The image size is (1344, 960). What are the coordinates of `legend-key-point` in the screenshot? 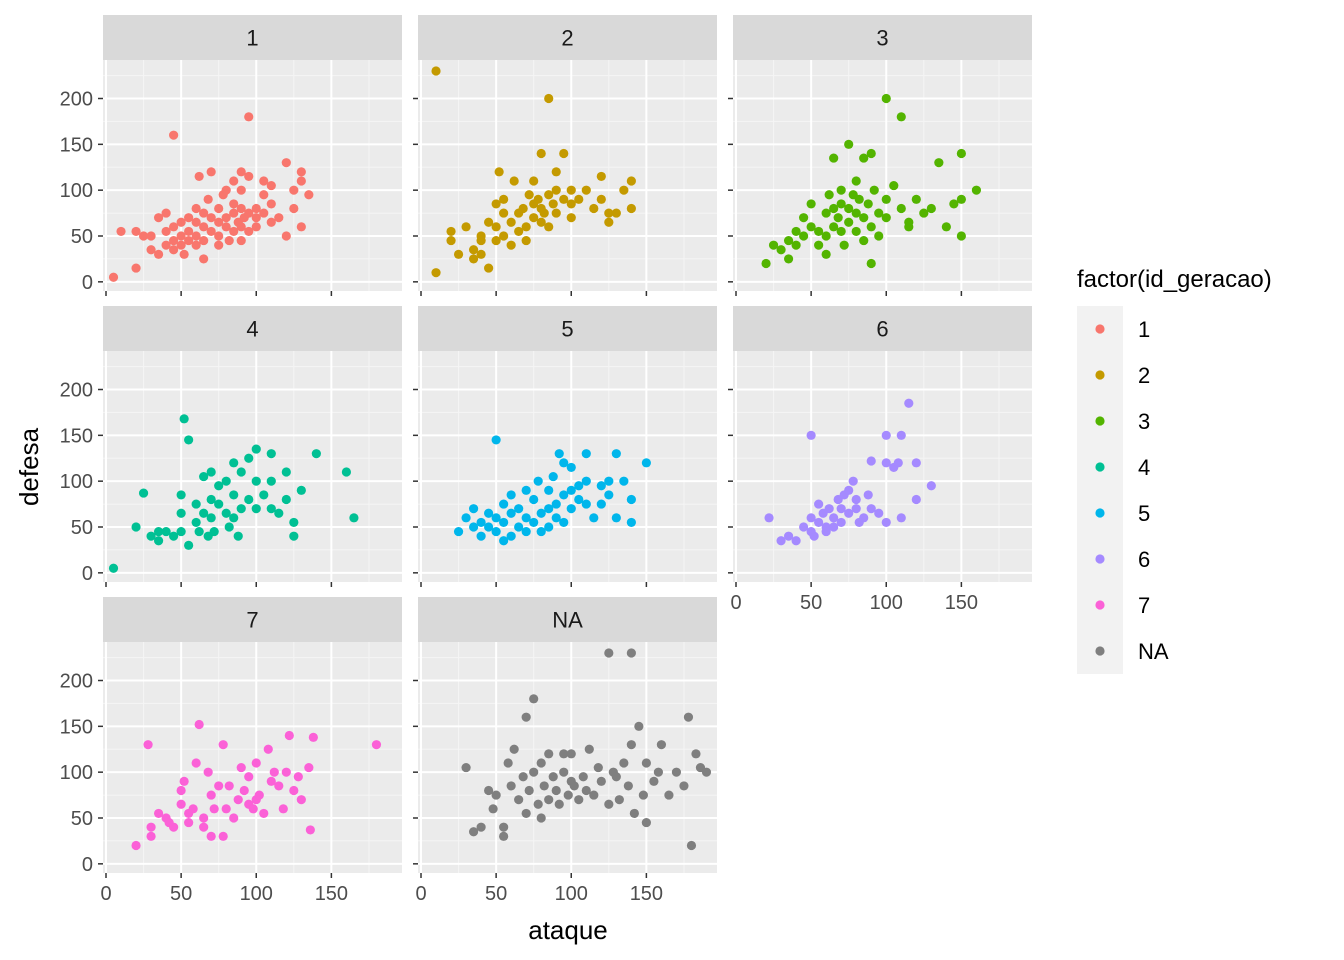 It's located at (1100, 559).